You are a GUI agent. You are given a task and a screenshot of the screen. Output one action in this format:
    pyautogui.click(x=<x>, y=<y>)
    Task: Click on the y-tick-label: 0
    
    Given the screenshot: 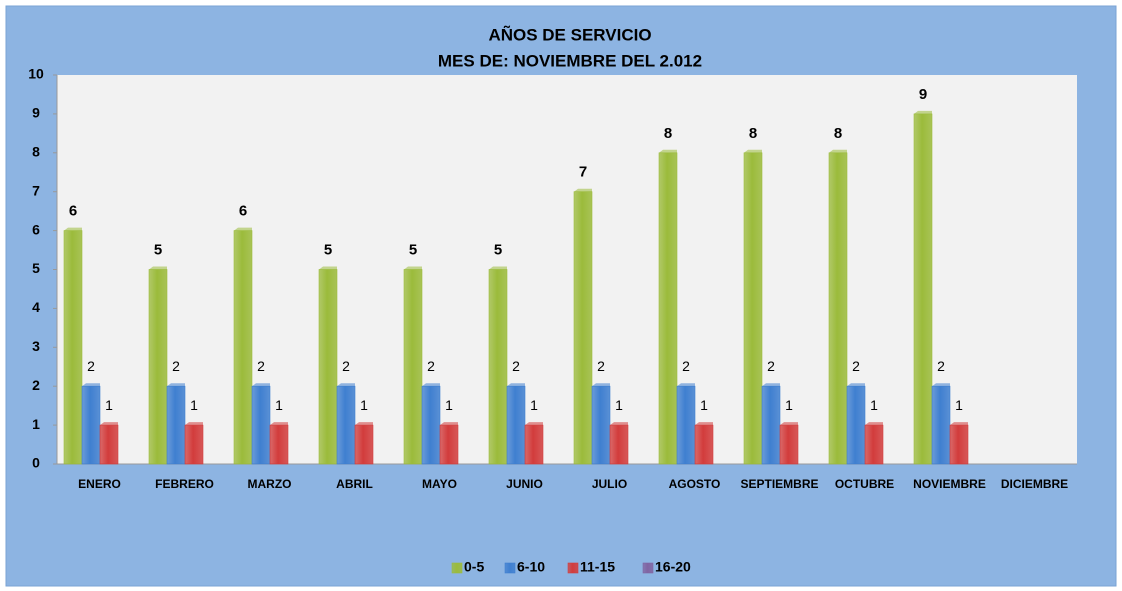 What is the action you would take?
    pyautogui.click(x=36, y=463)
    